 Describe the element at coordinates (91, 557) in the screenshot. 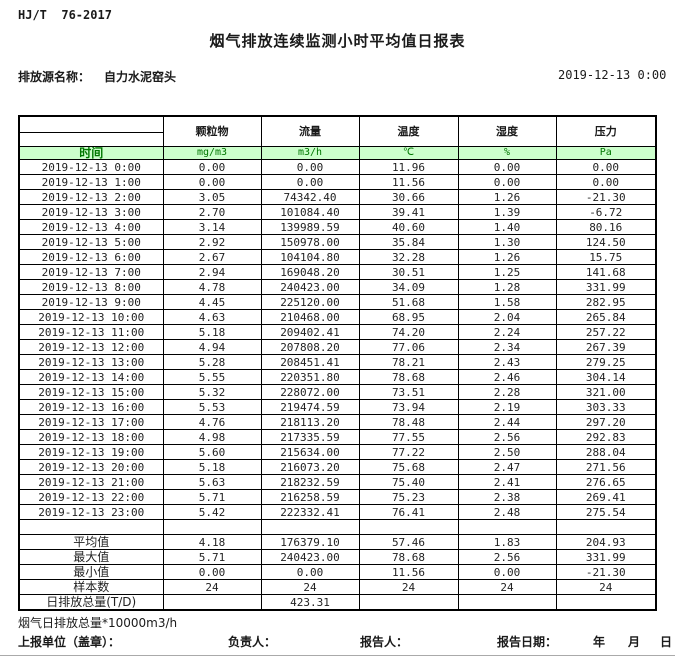

I see `row-label-cell: 最大值` at that location.